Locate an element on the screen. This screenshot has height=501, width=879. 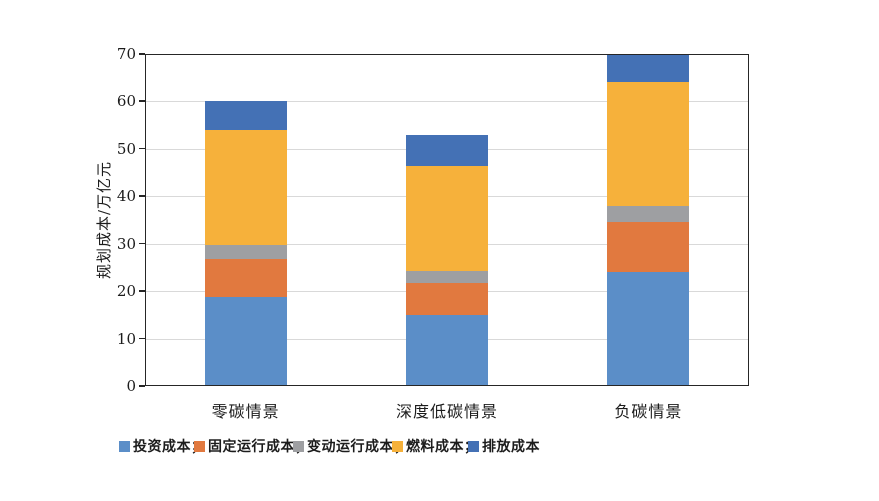
y-tick-label-30: 30 is located at coordinates (126, 243).